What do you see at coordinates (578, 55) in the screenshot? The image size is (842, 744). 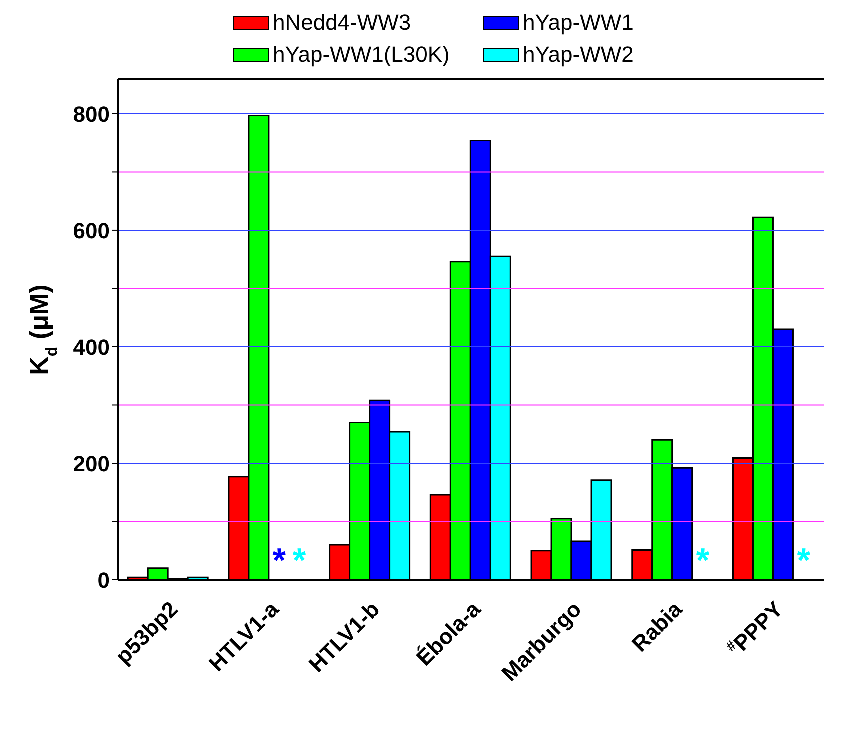 I see `legend-label: hYap-WW2` at bounding box center [578, 55].